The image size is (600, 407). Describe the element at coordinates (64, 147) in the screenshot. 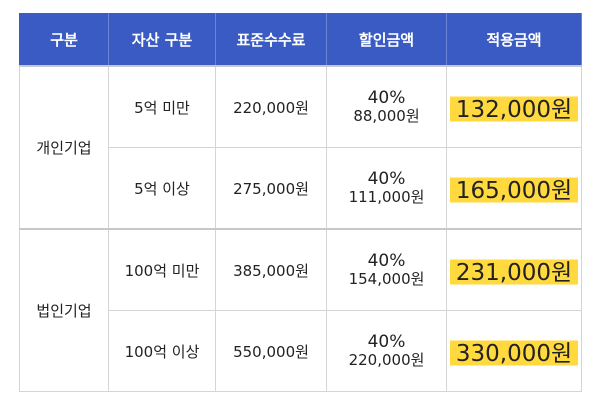

I see `category-cell: 개인기업` at that location.